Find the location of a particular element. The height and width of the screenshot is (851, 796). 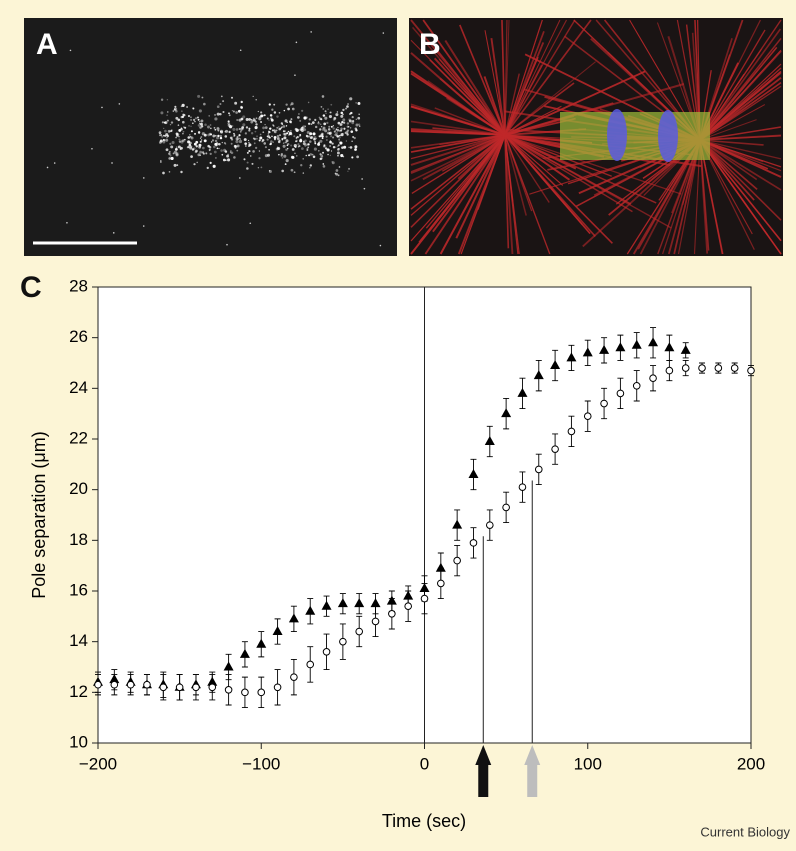

credit: Current Biology is located at coordinates (745, 831).